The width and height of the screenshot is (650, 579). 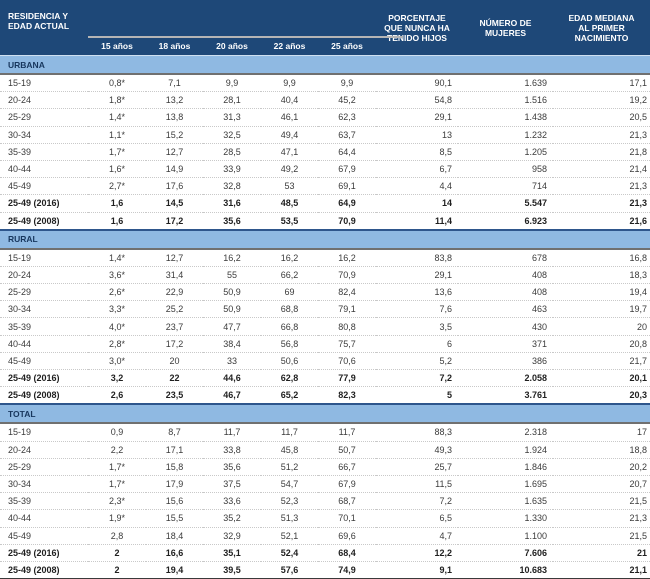 I want to click on cell-value: 88,3, so click(x=417, y=432).